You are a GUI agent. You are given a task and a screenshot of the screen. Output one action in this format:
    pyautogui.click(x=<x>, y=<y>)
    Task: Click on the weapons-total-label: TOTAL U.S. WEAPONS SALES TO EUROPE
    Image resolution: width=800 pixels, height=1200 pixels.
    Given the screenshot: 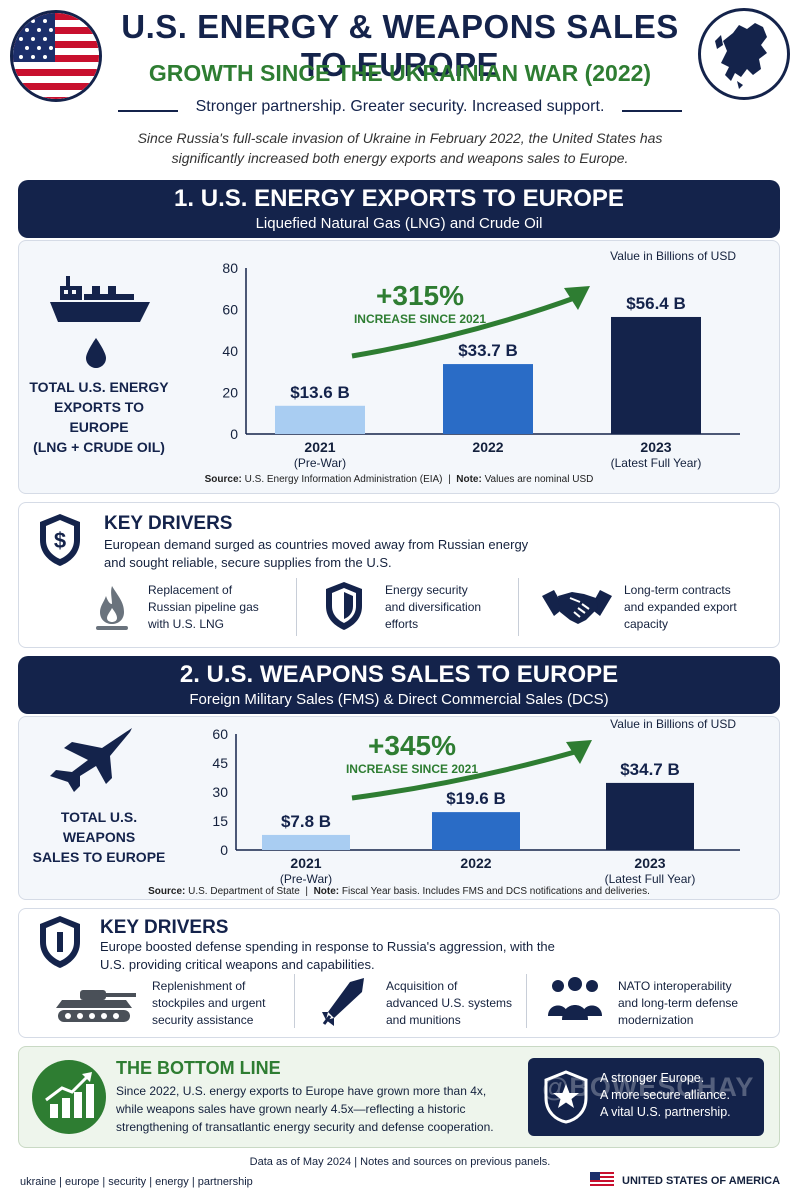 What is the action you would take?
    pyautogui.click(x=99, y=837)
    